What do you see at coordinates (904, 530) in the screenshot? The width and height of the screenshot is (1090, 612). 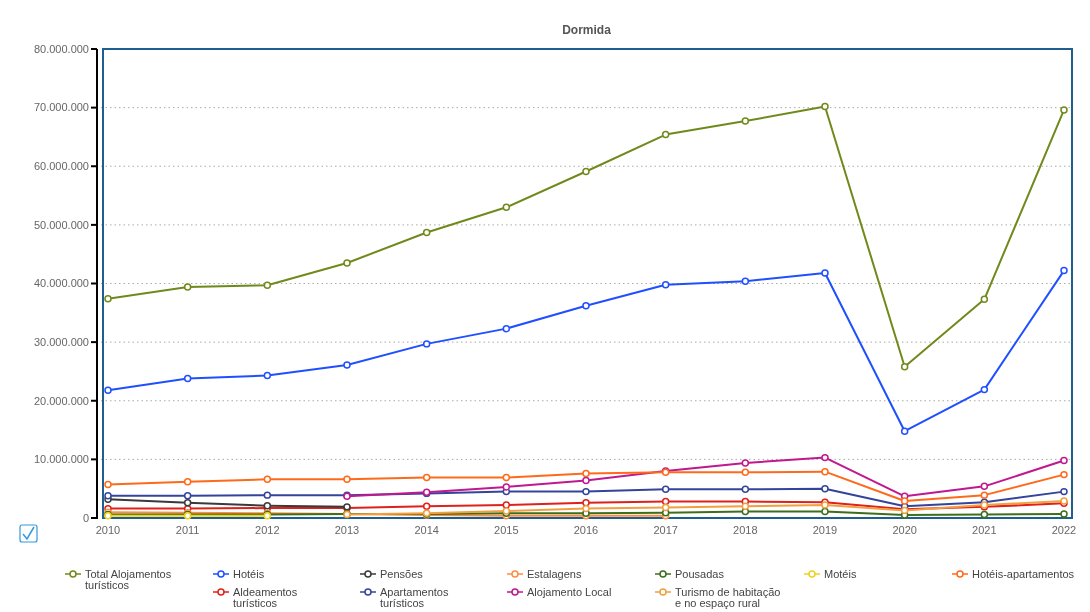 I see `x-tick-label: 2020` at bounding box center [904, 530].